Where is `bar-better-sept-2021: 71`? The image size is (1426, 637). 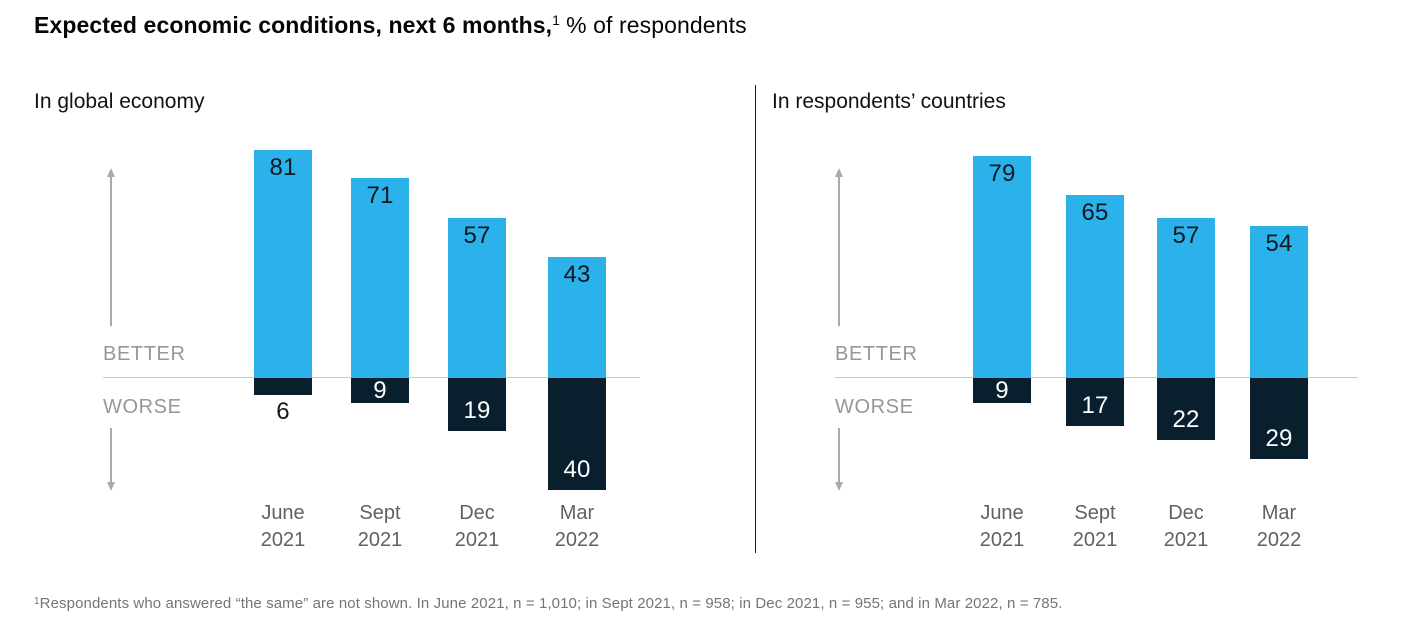
bar-better-sept-2021: 71 is located at coordinates (380, 278).